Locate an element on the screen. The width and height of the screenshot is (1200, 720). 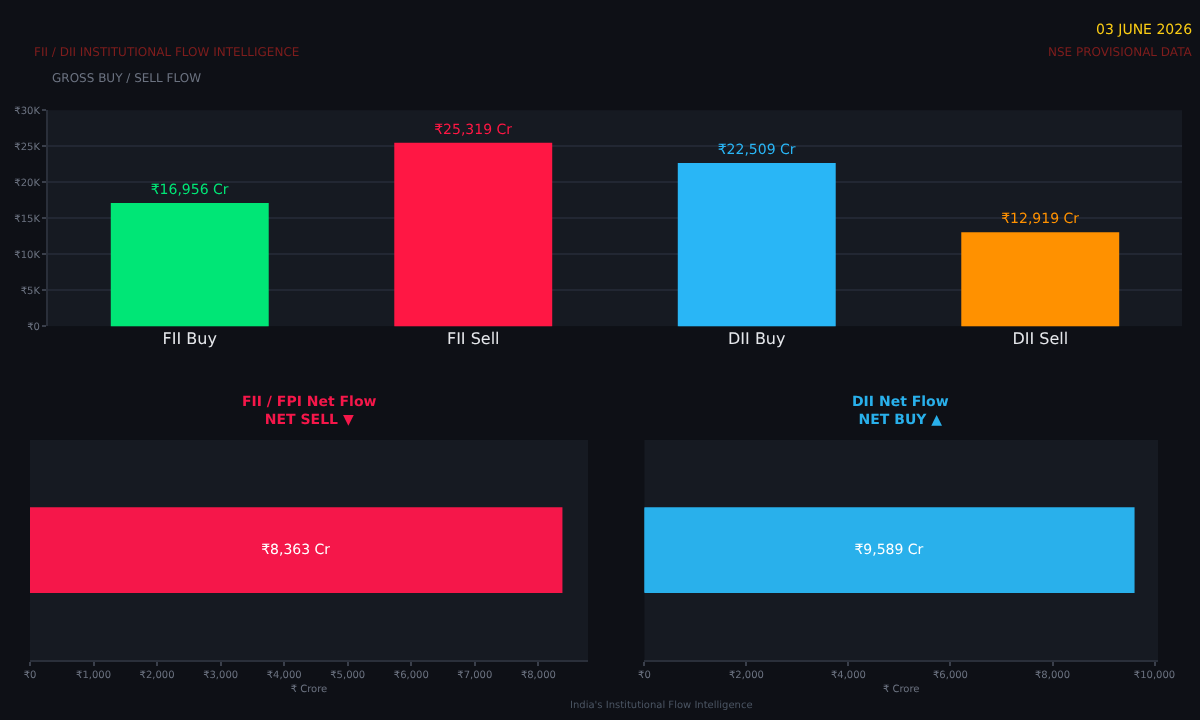
x-tick-label: DII Sell is located at coordinates (1040, 339).